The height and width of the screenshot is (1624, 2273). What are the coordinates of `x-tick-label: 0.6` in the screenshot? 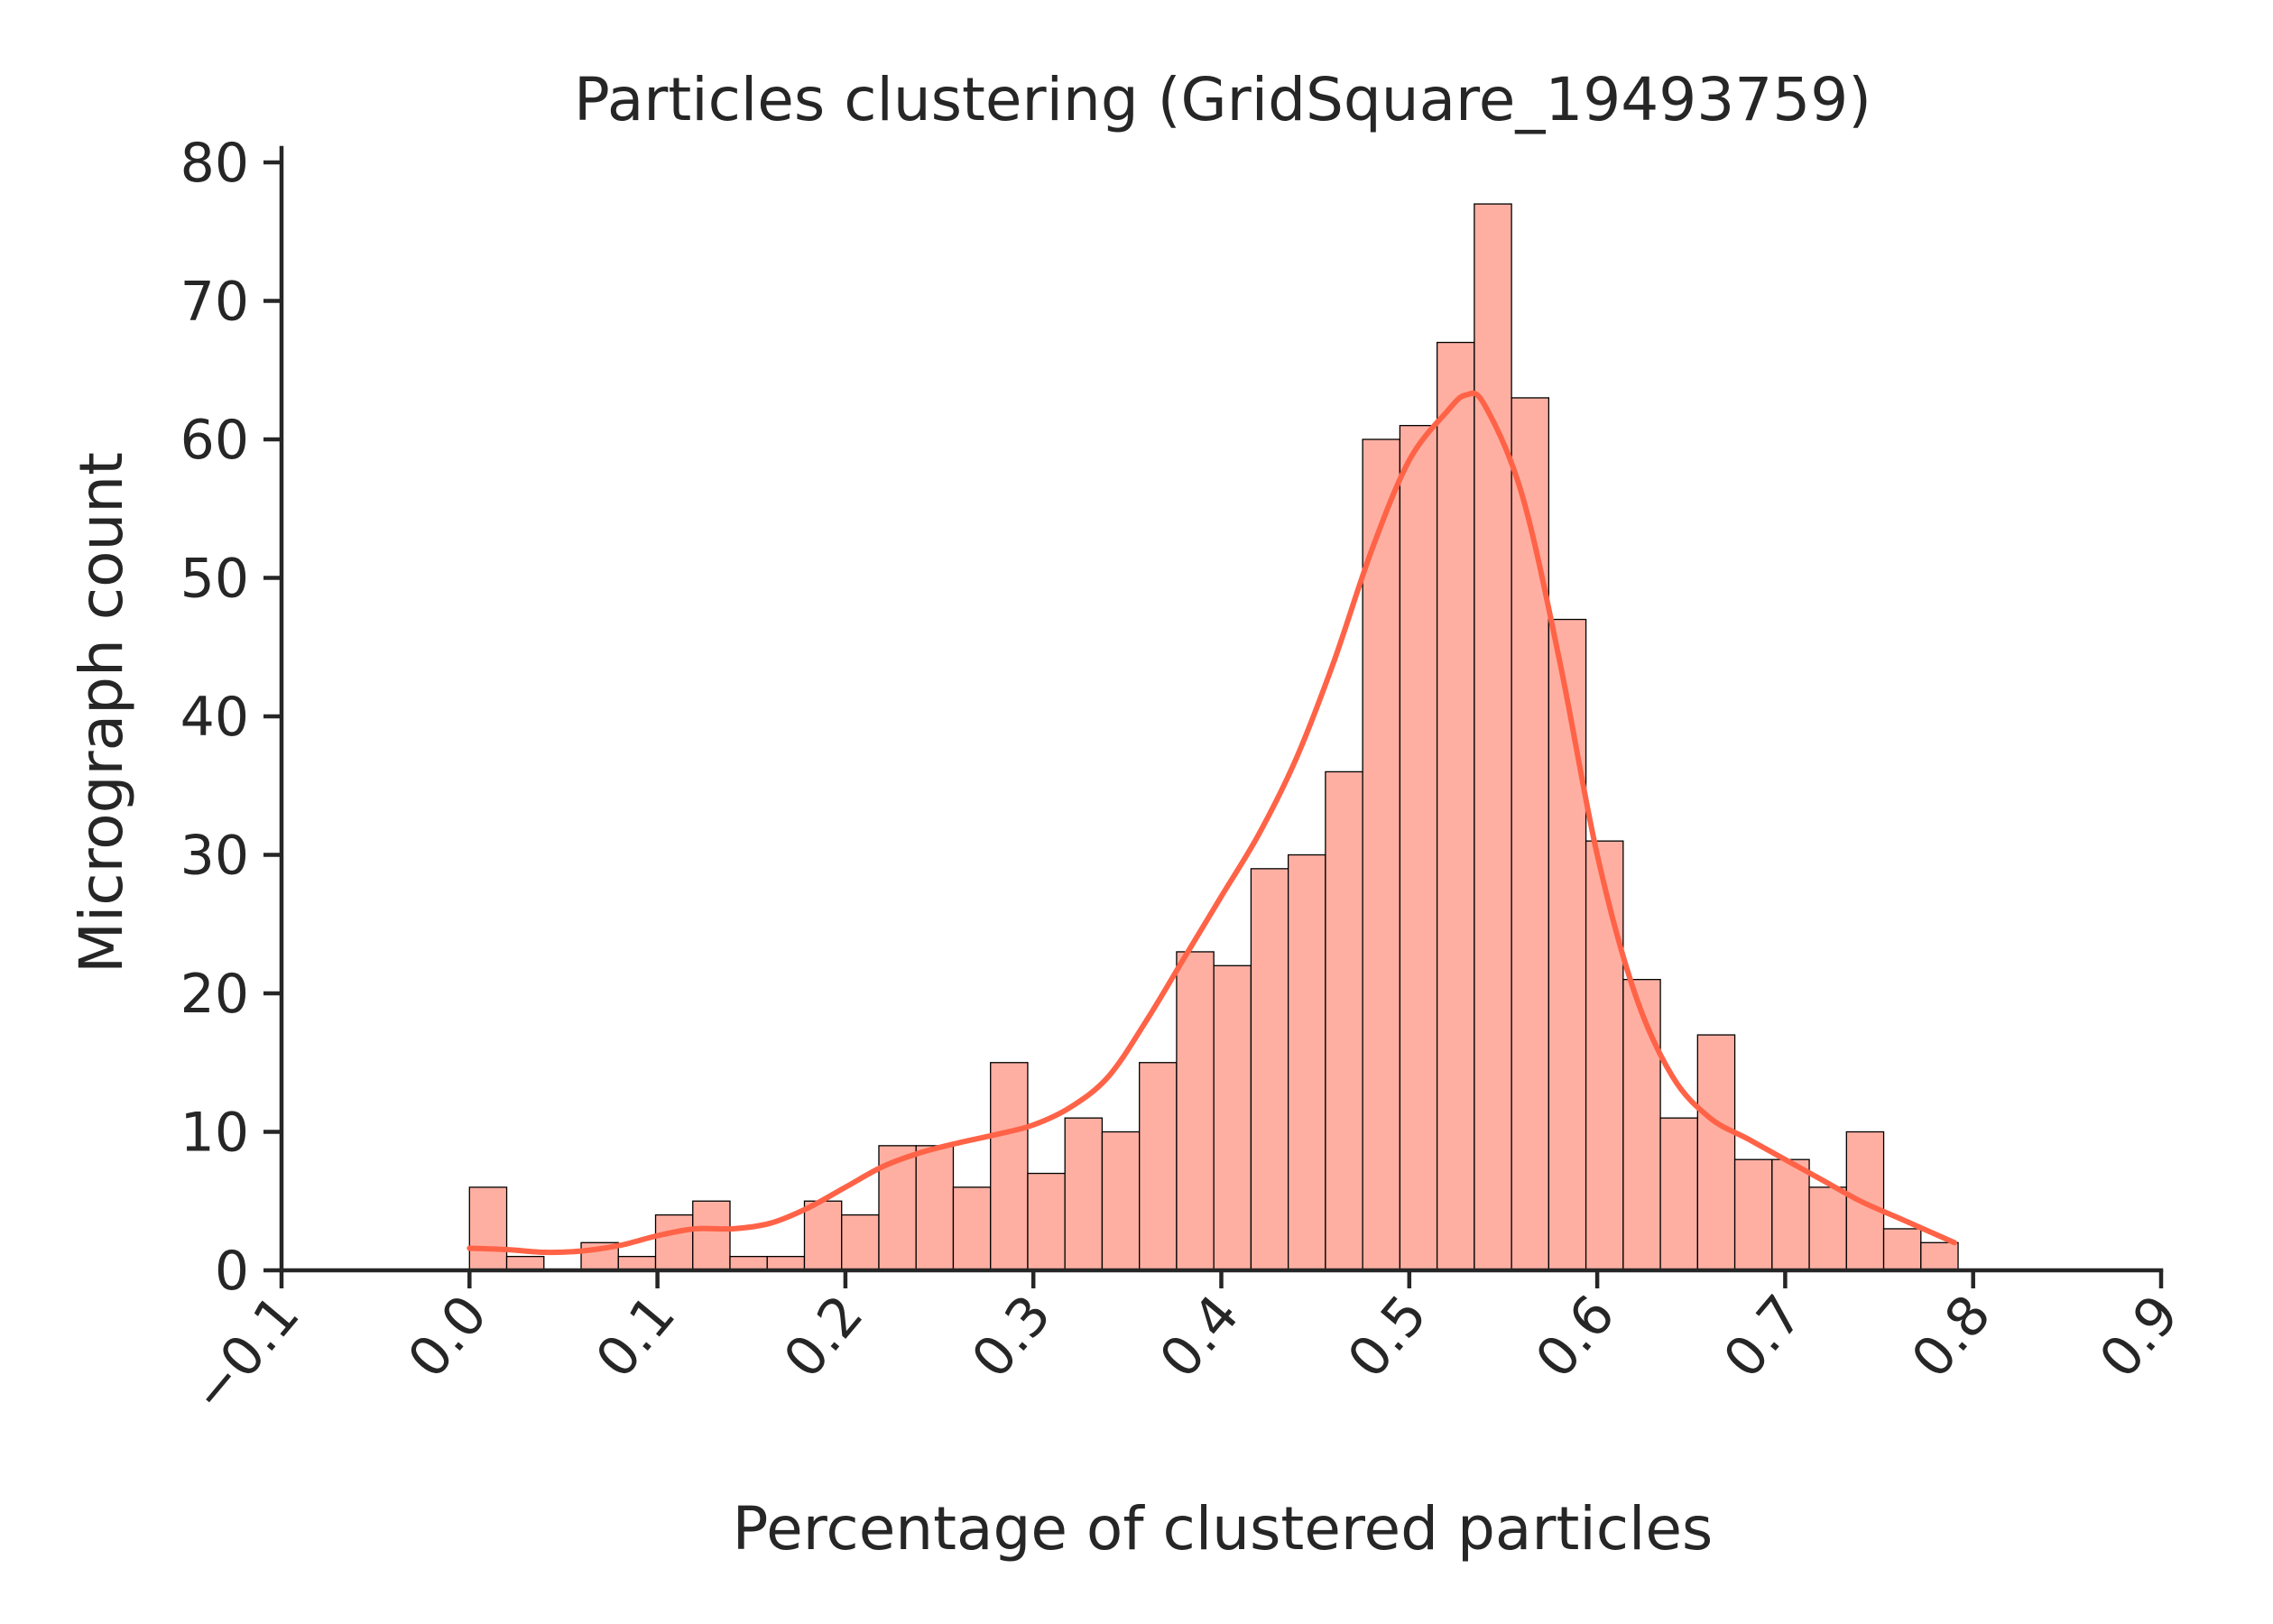 It's located at (1576, 1337).